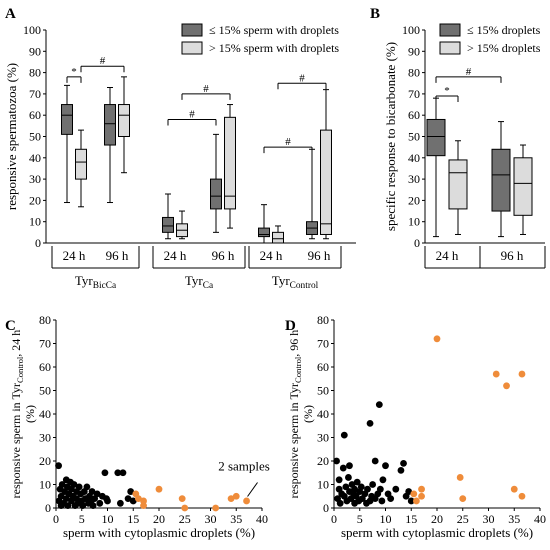  What do you see at coordinates (274, 48) in the screenshot?
I see `legend-label: > 15% sperm with droplets` at bounding box center [274, 48].